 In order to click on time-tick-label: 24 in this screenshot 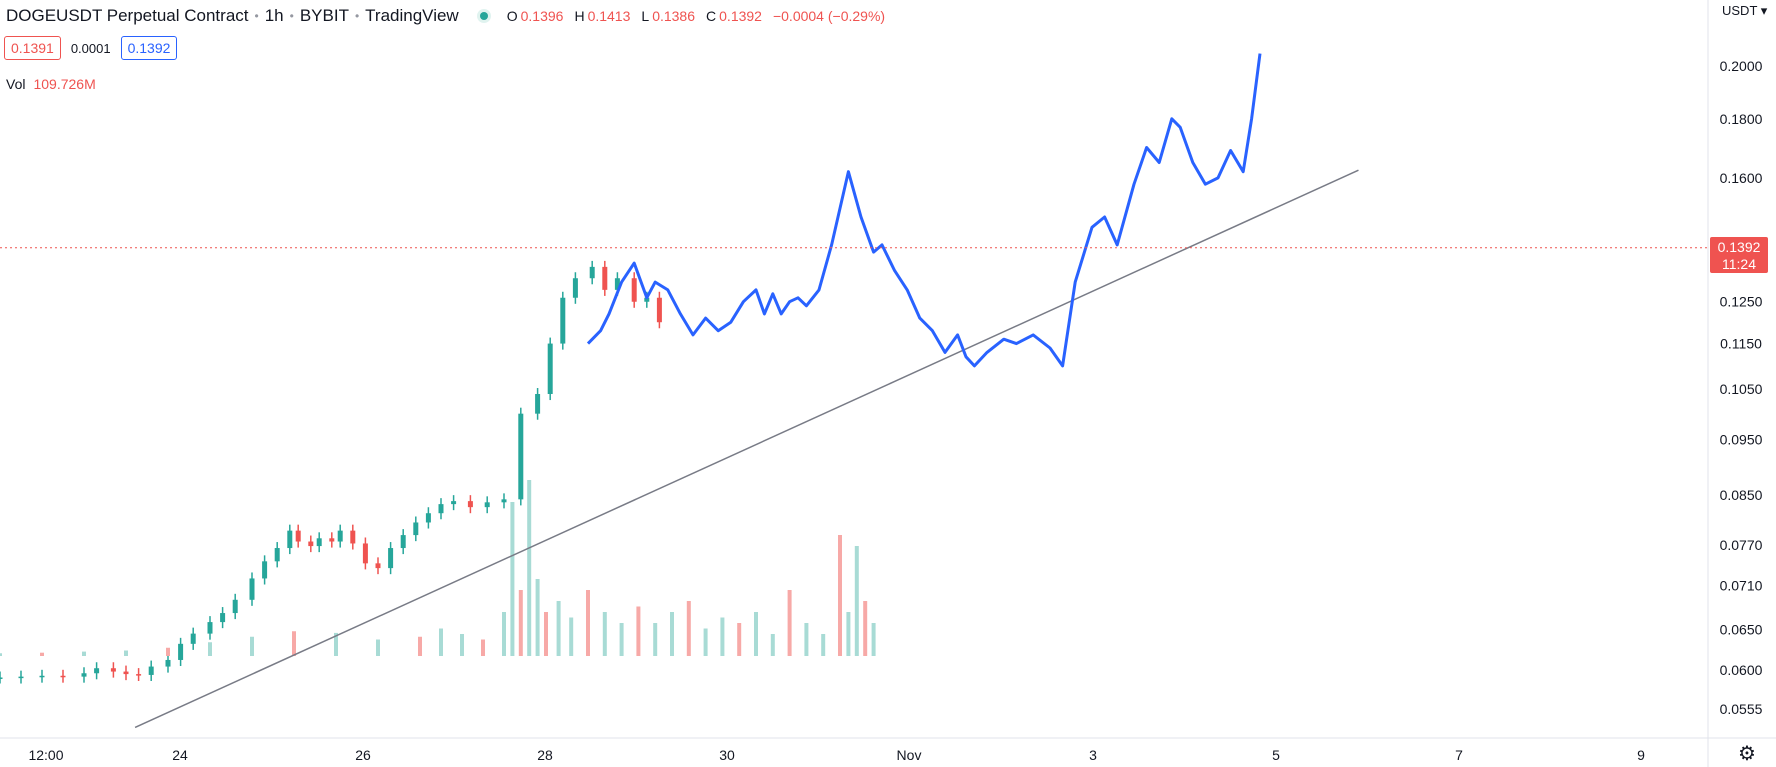, I will do `click(180, 755)`.